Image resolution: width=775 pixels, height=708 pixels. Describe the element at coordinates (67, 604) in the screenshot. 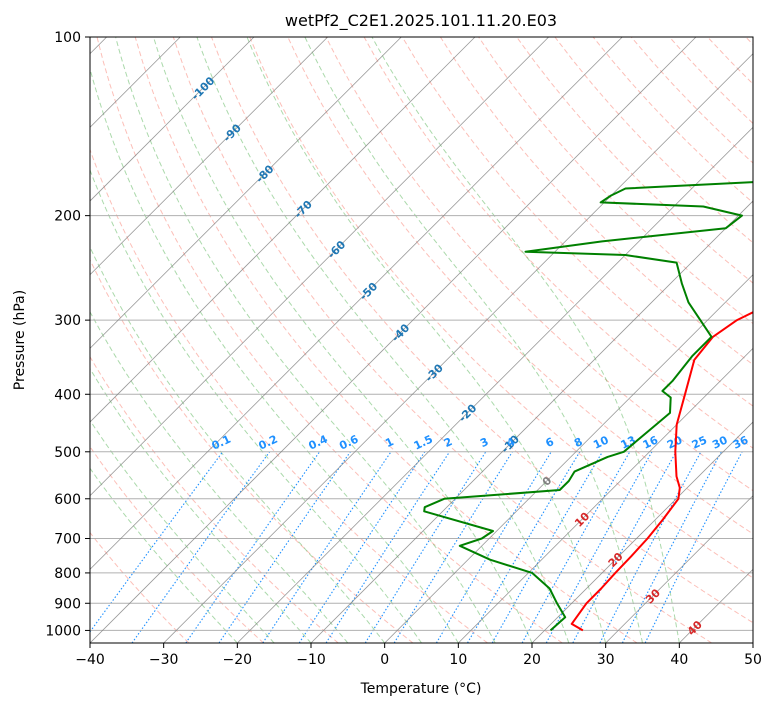

I see `y-tick-label: 900` at that location.